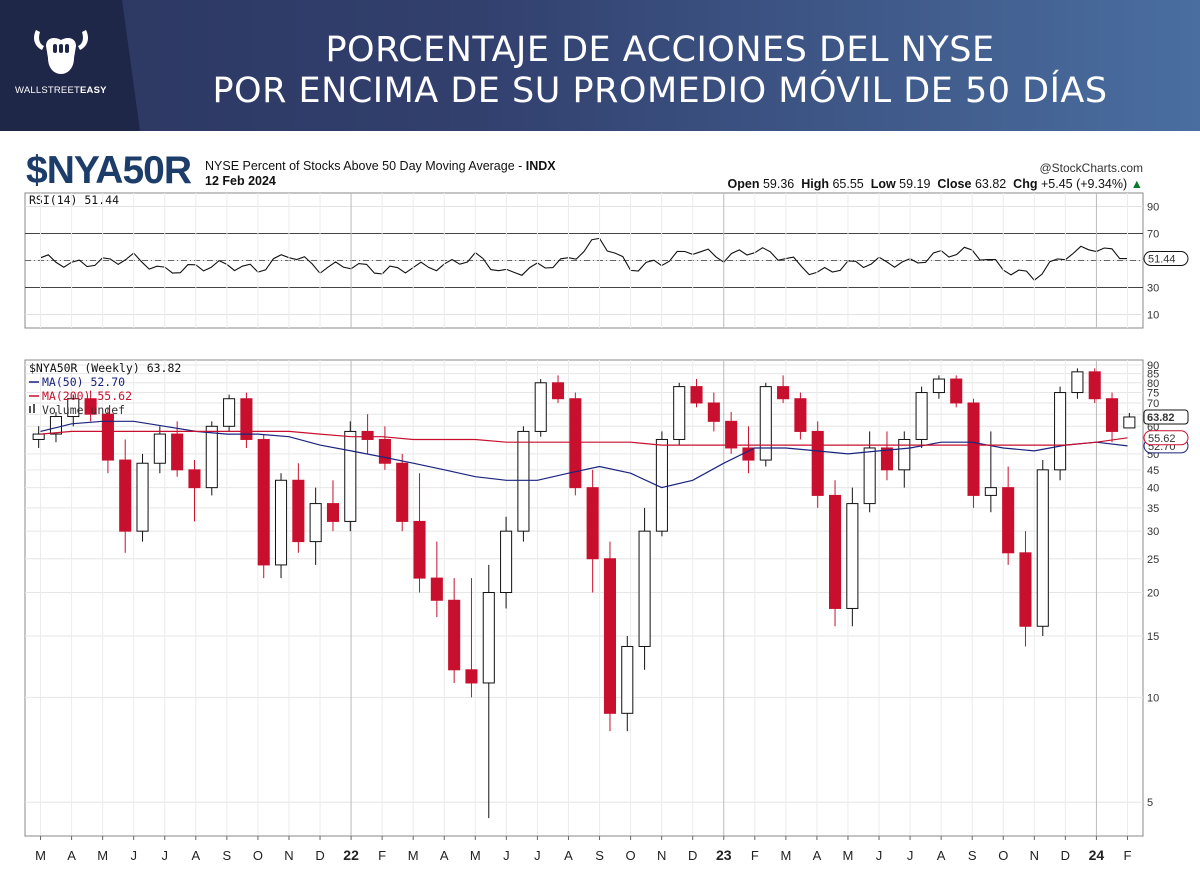 This screenshot has width=1200, height=869. Describe the element at coordinates (743, 184) in the screenshot. I see `open-label: Open` at that location.